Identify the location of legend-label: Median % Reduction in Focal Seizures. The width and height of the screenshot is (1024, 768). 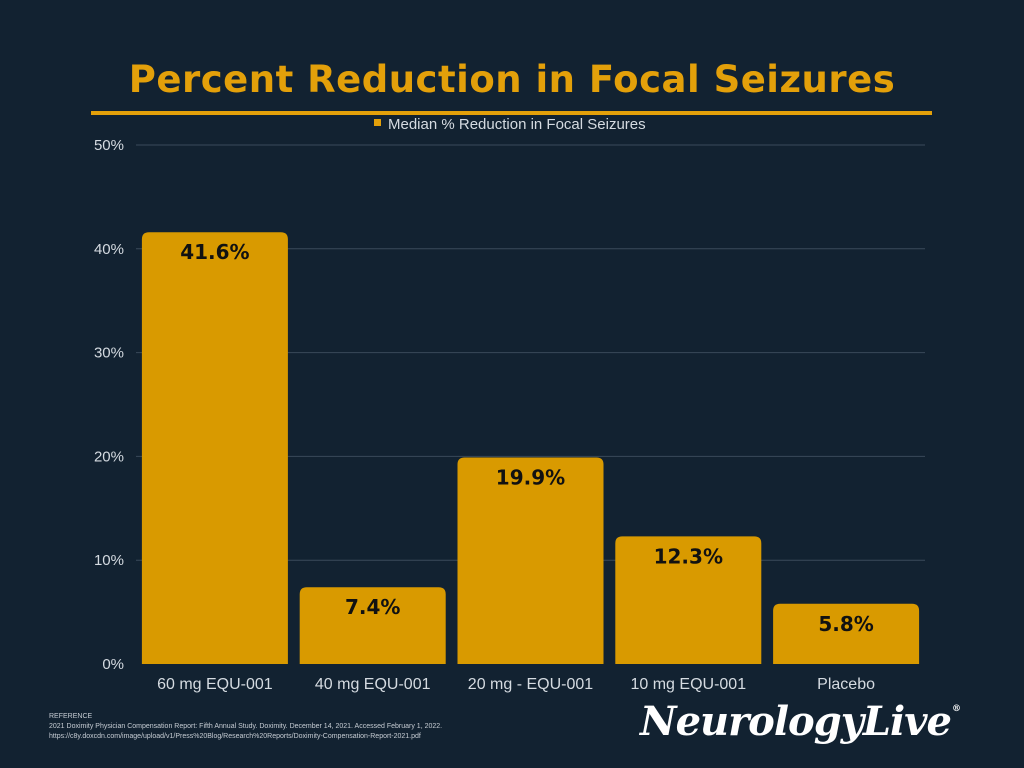
(517, 124).